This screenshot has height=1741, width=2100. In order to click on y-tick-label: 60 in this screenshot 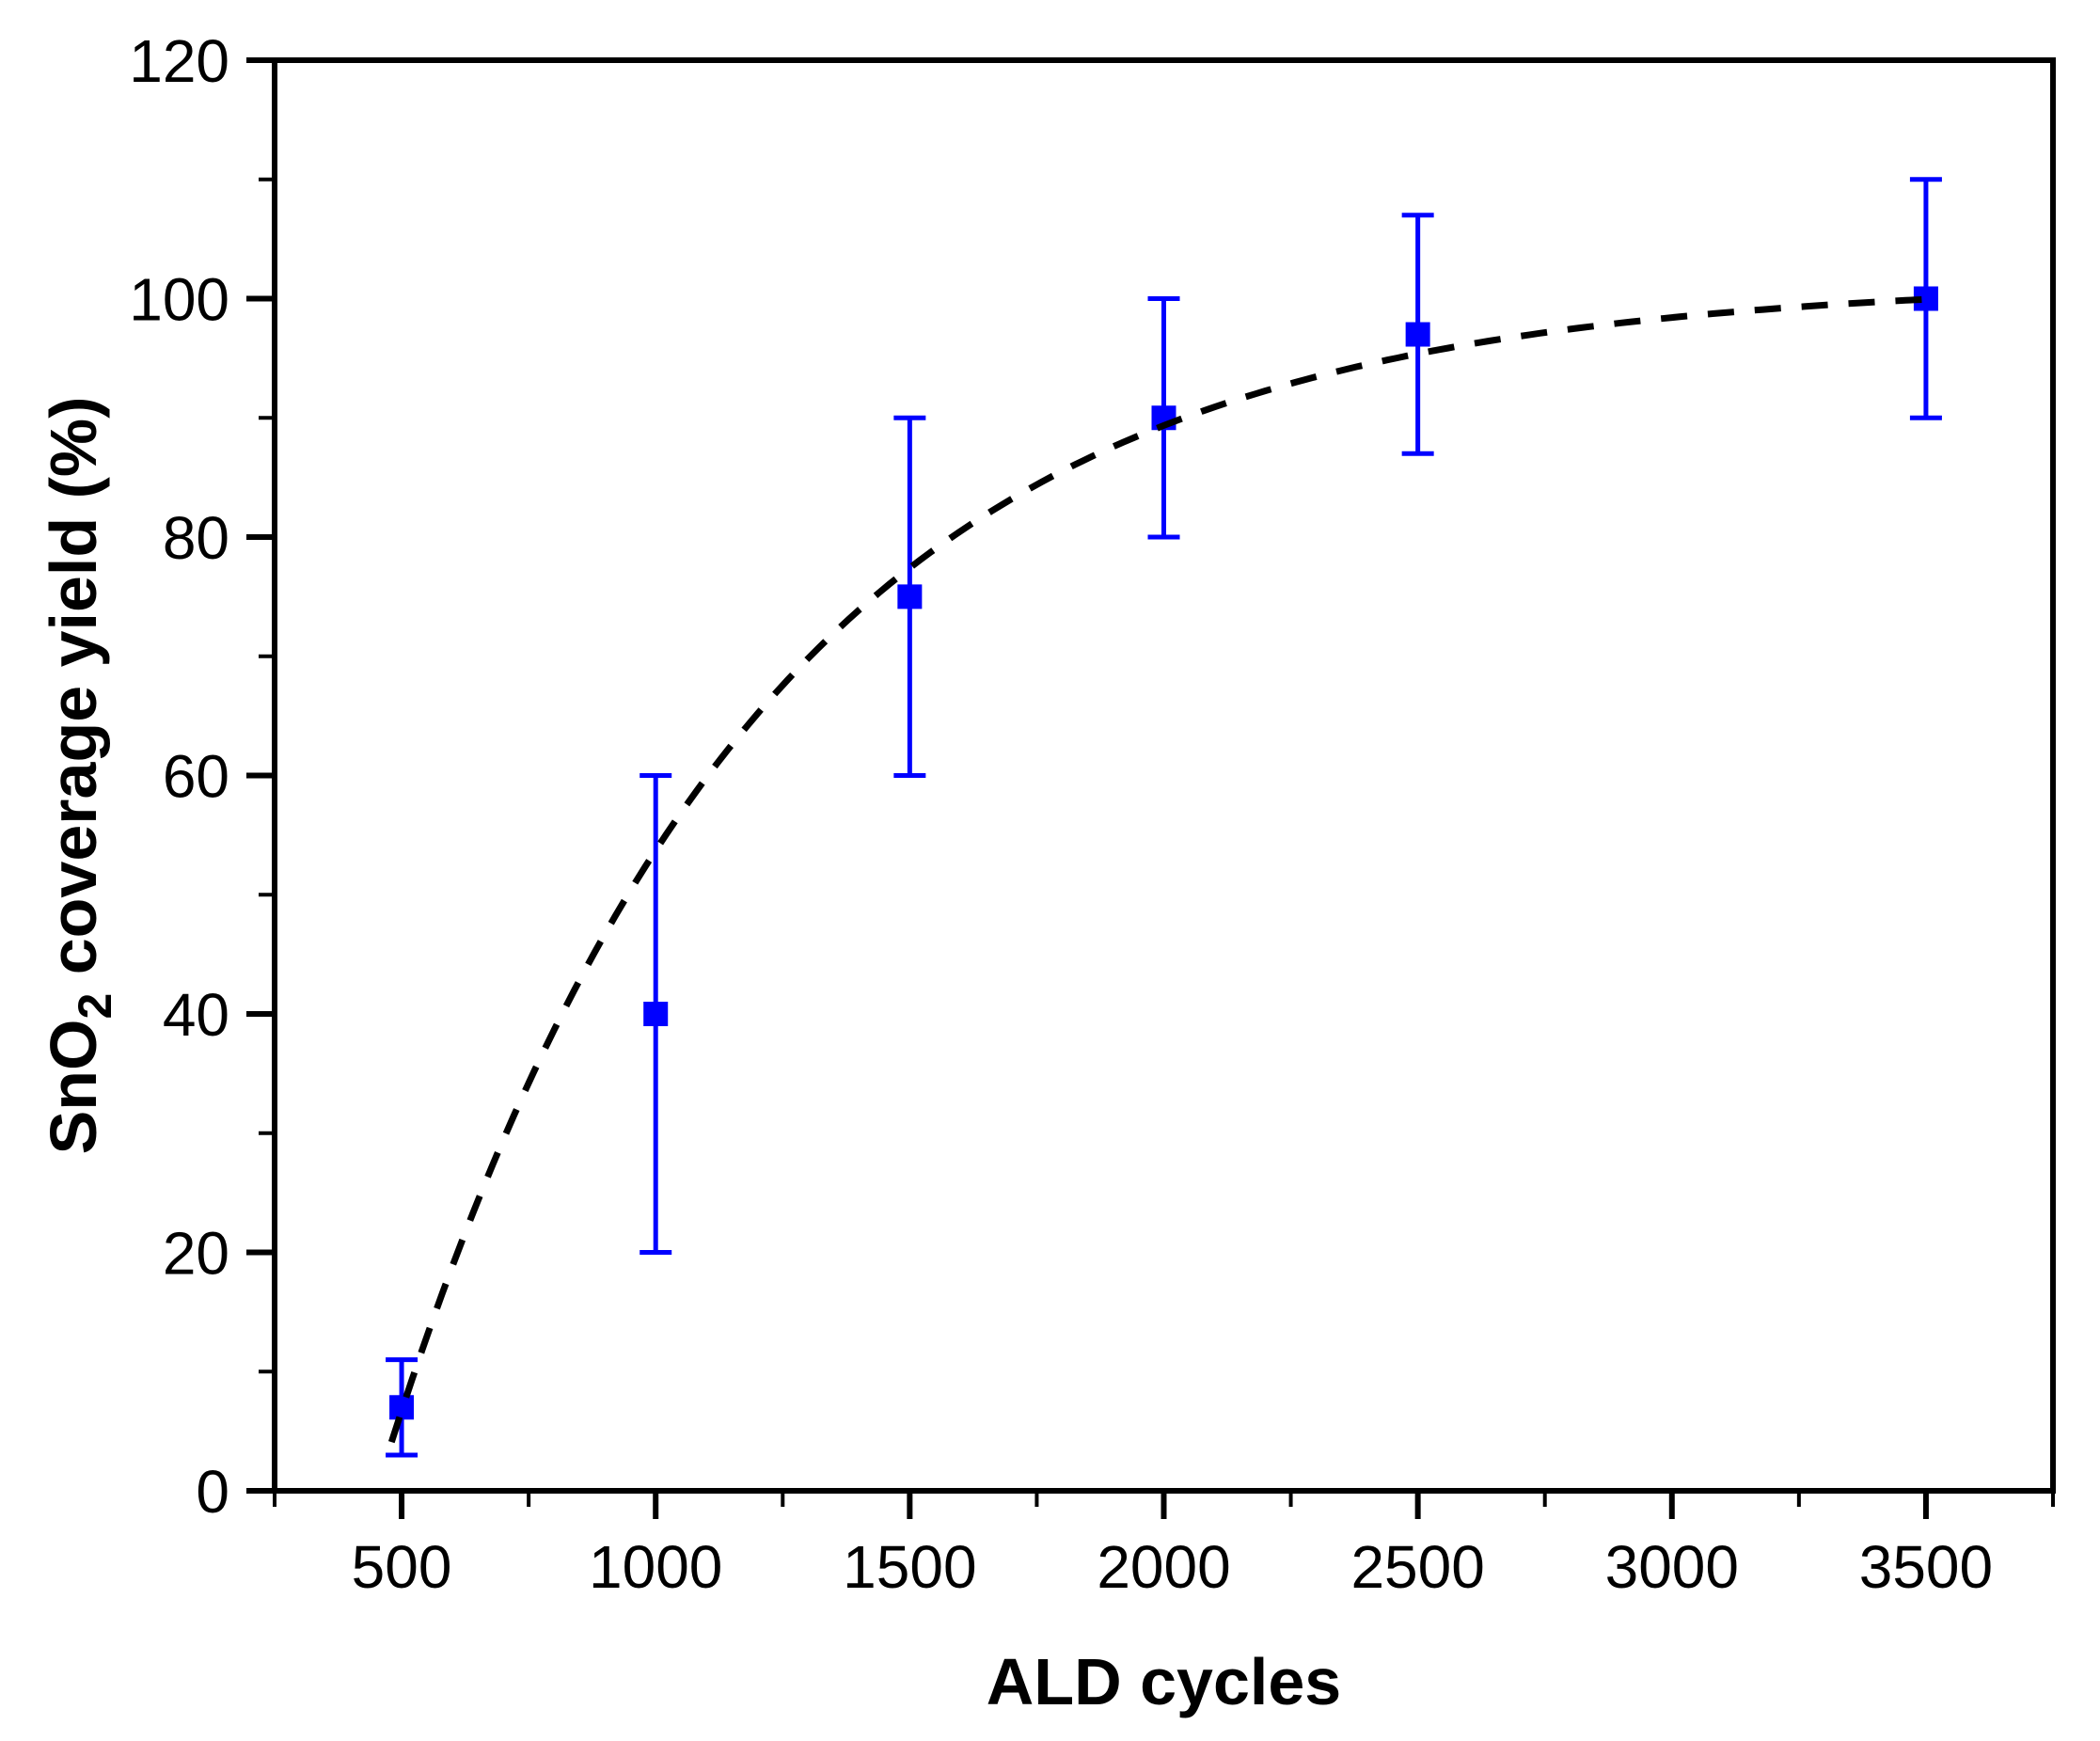, I will do `click(196, 777)`.